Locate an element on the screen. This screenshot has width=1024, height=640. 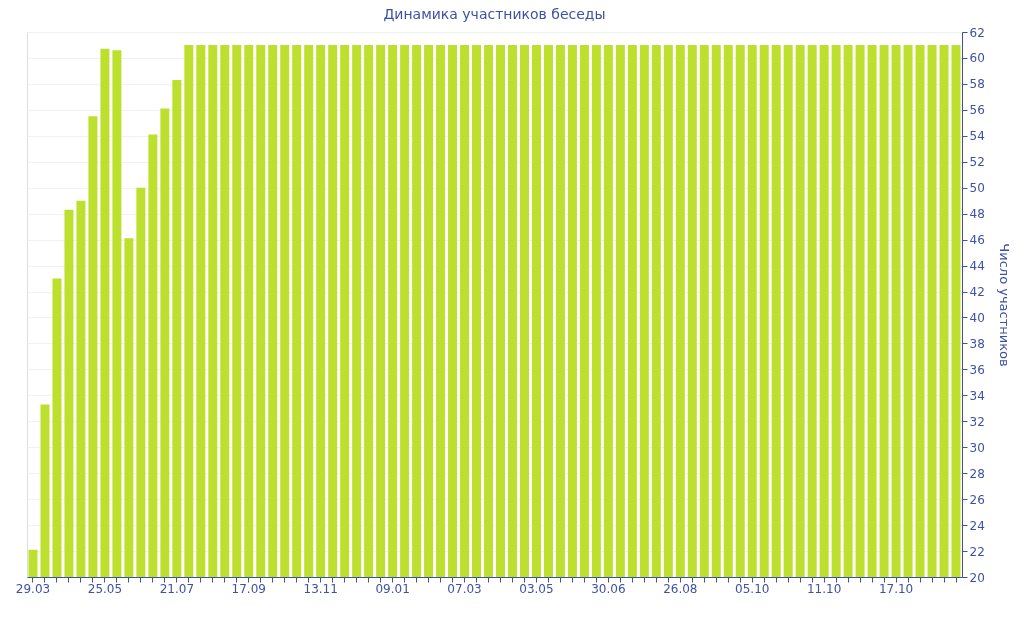
y-tick-label: 42 is located at coordinates (977, 292).